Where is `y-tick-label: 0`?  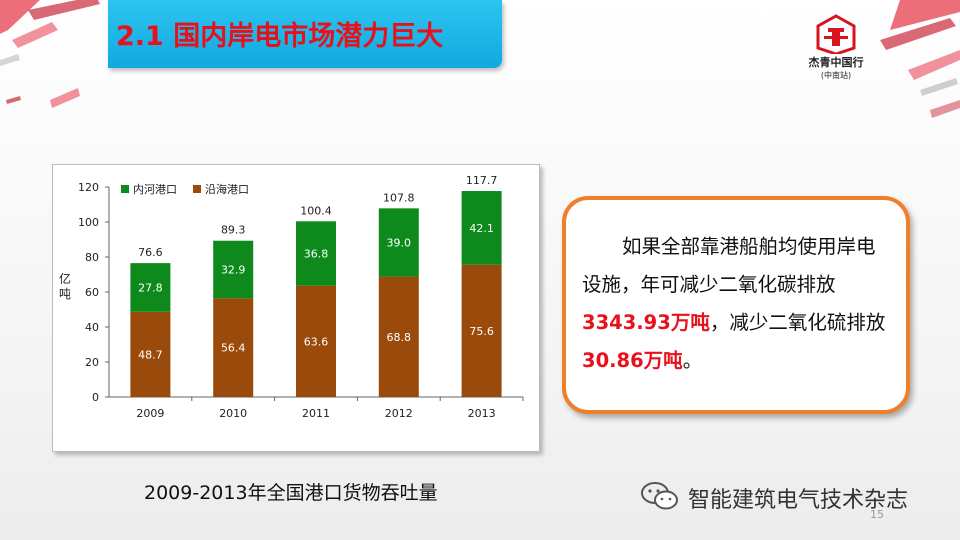 y-tick-label: 0 is located at coordinates (95, 397).